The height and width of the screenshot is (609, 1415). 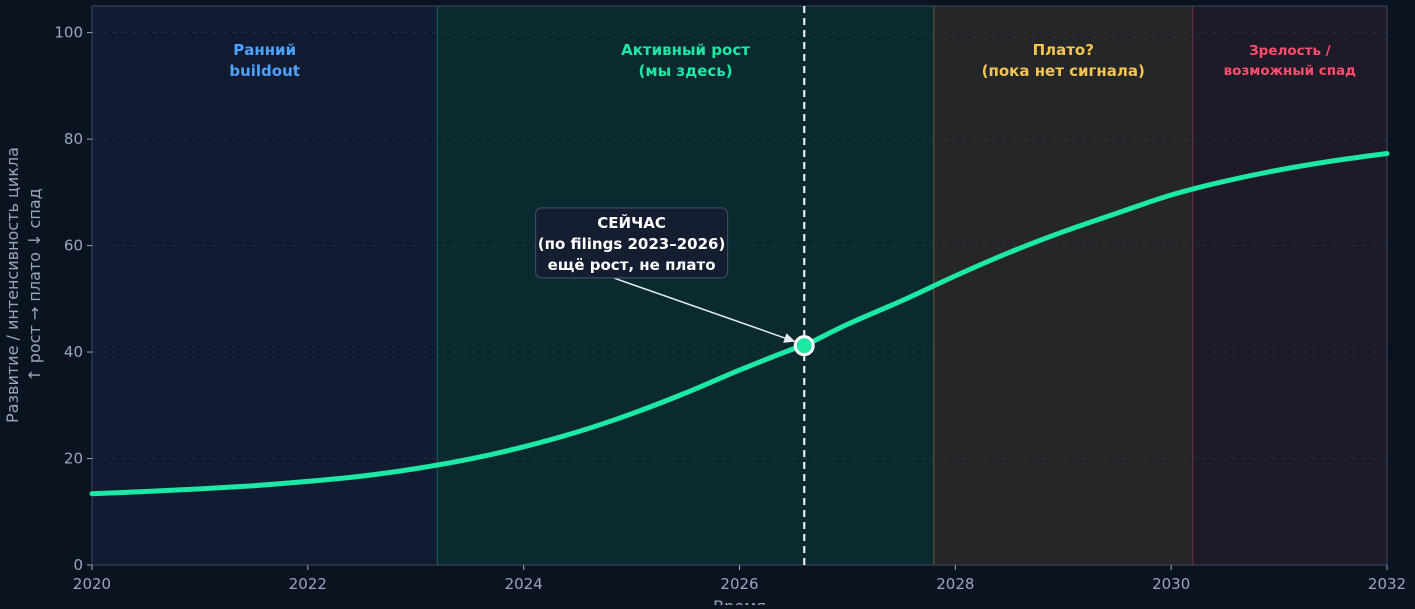 I want to click on annotation-line: СЕЙЧАС, so click(x=631, y=222).